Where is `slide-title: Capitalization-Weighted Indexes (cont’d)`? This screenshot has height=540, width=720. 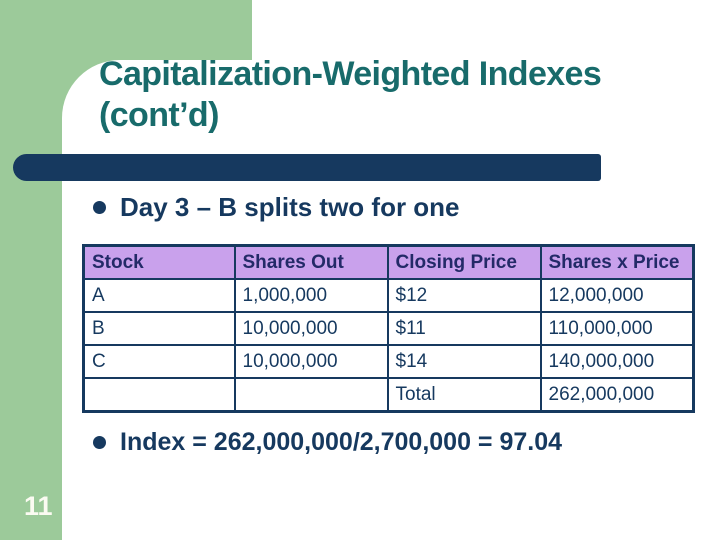
slide-title: Capitalization-Weighted Indexes (cont’d) is located at coordinates (350, 95).